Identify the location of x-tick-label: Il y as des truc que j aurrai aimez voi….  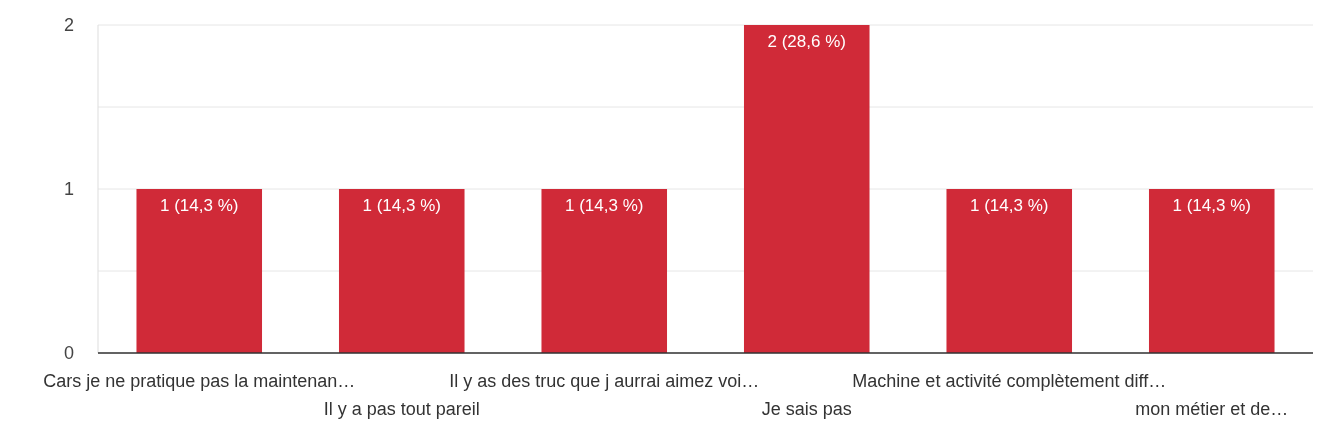
(604, 381).